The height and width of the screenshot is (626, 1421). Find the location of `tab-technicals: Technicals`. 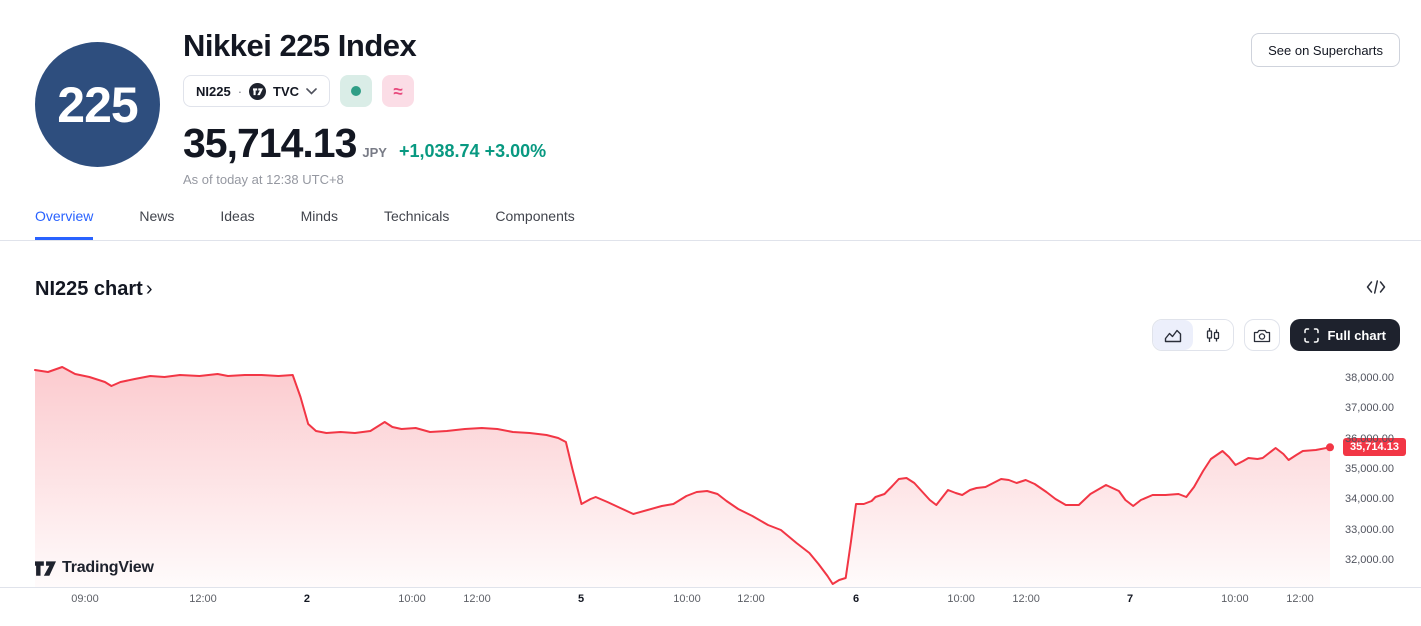

tab-technicals: Technicals is located at coordinates (416, 216).